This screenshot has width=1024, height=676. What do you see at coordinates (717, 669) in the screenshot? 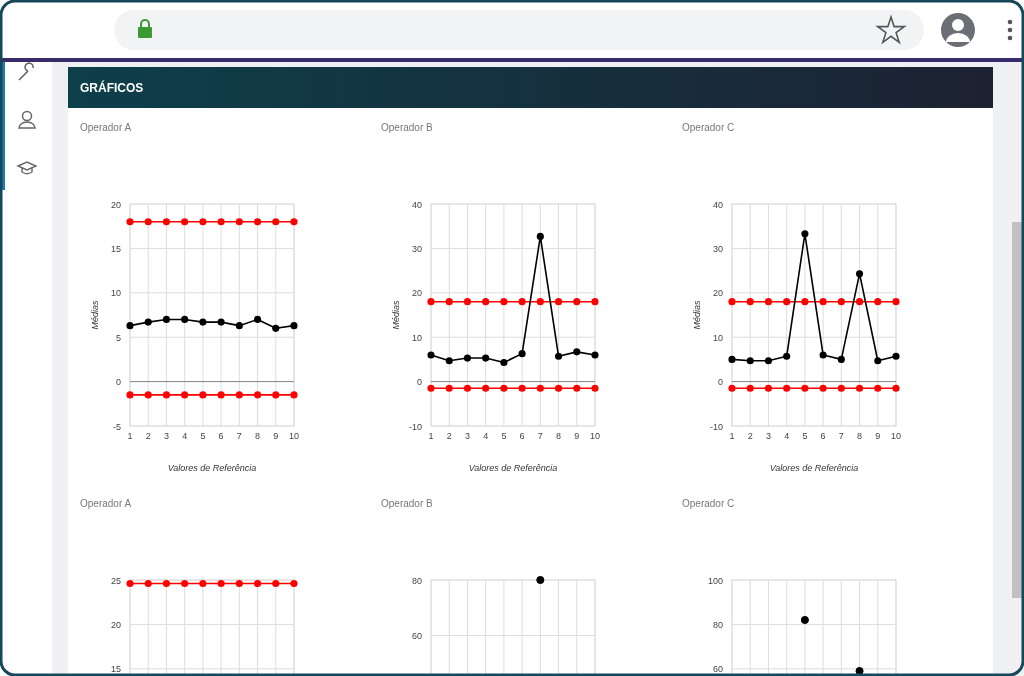
I see `y-tick-label: 60` at bounding box center [717, 669].